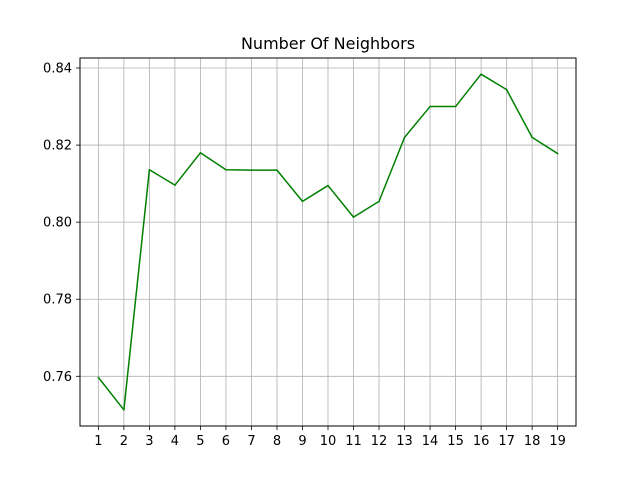  What do you see at coordinates (302, 441) in the screenshot?
I see `x-tick-label: 9` at bounding box center [302, 441].